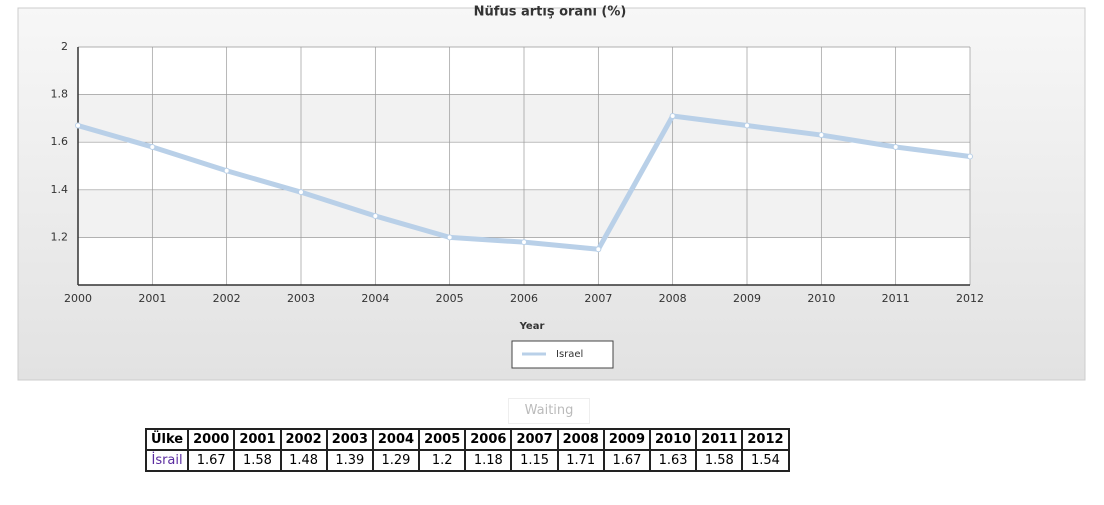 This screenshot has height=505, width=1104. What do you see at coordinates (970, 298) in the screenshot?
I see `x-tick-label: 2012` at bounding box center [970, 298].